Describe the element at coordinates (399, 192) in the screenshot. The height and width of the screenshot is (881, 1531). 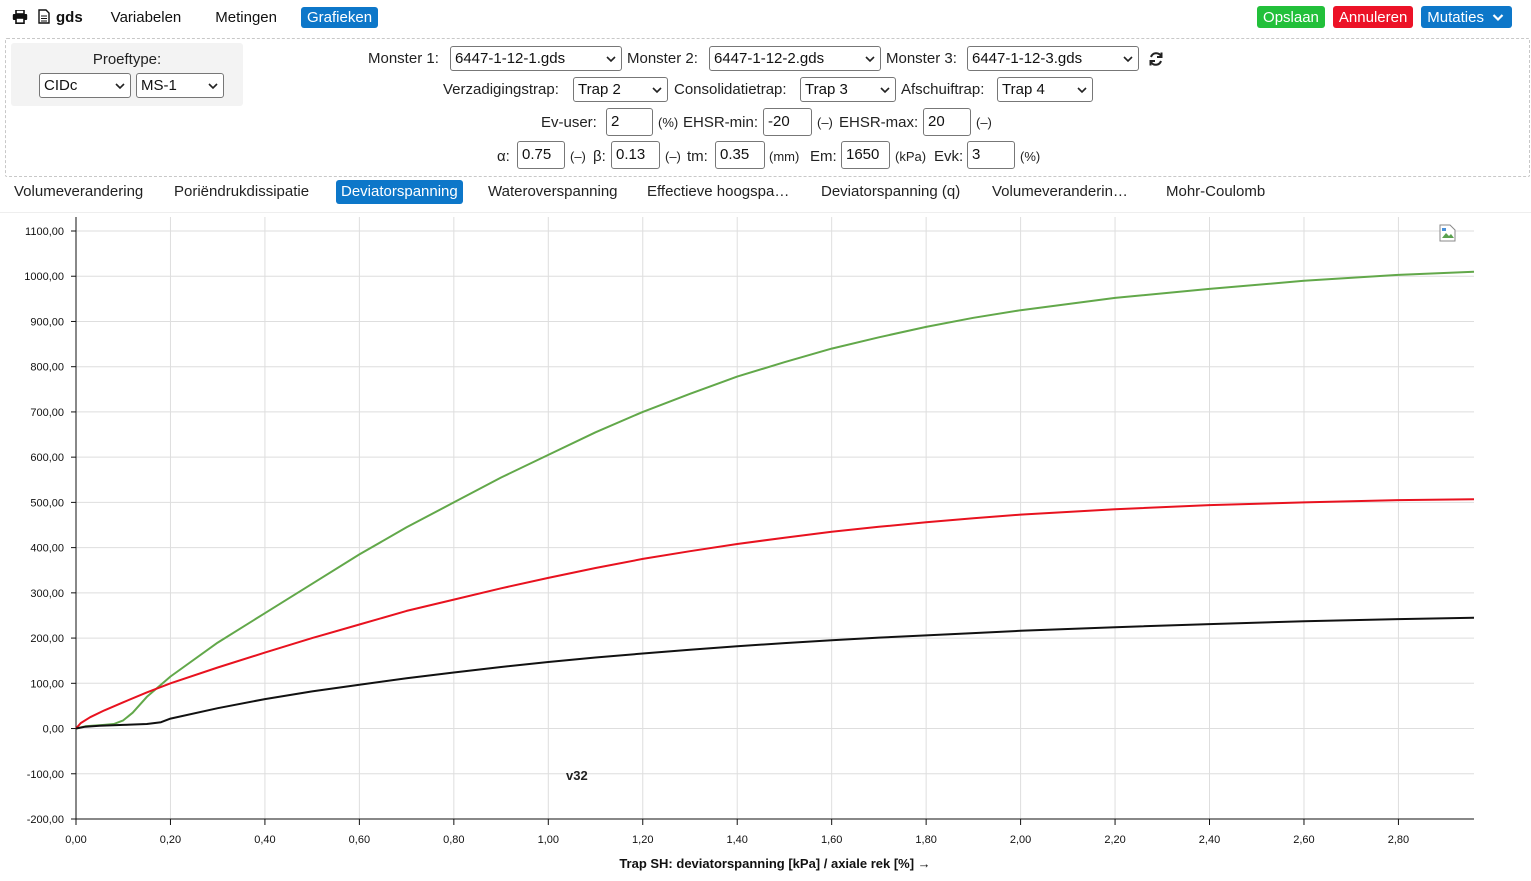
I see `tab-deviatorspanning: Deviatorspanning` at that location.